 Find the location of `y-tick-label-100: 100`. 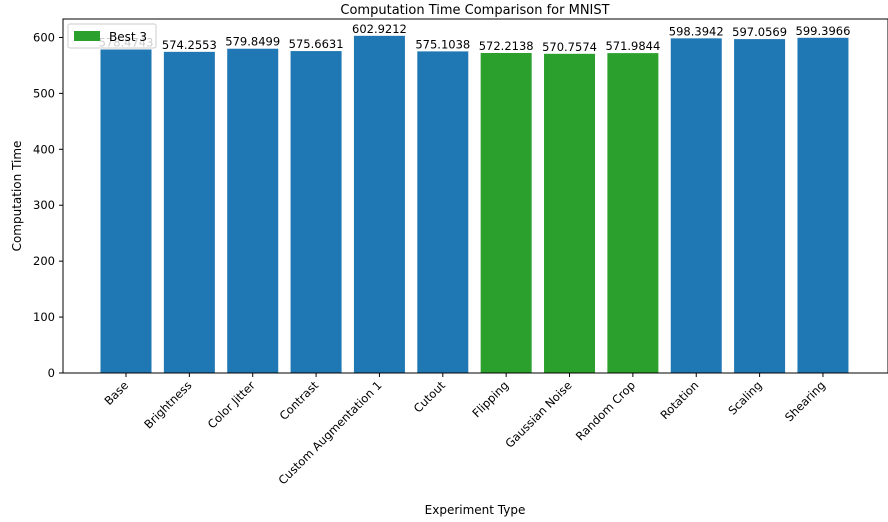

y-tick-label-100: 100 is located at coordinates (44, 317).